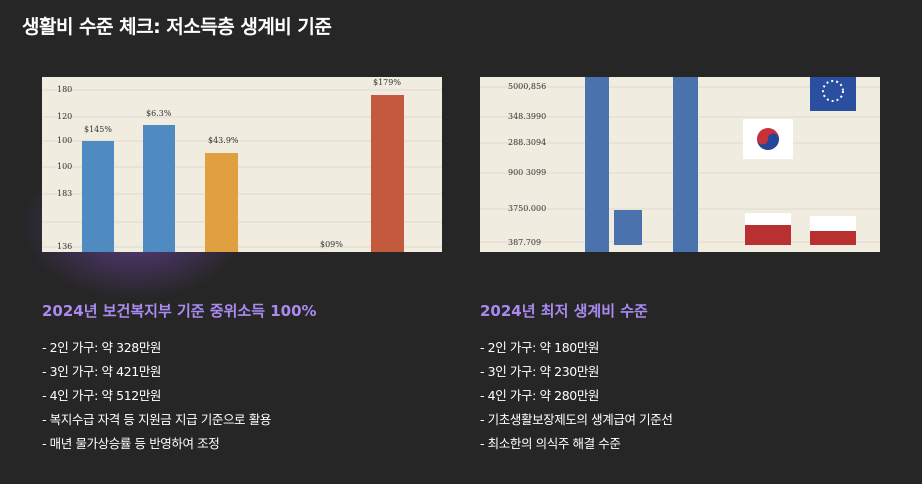 This screenshot has width=922, height=484. I want to click on list-item: - 4인 가구: 약 512만원, so click(102, 395).